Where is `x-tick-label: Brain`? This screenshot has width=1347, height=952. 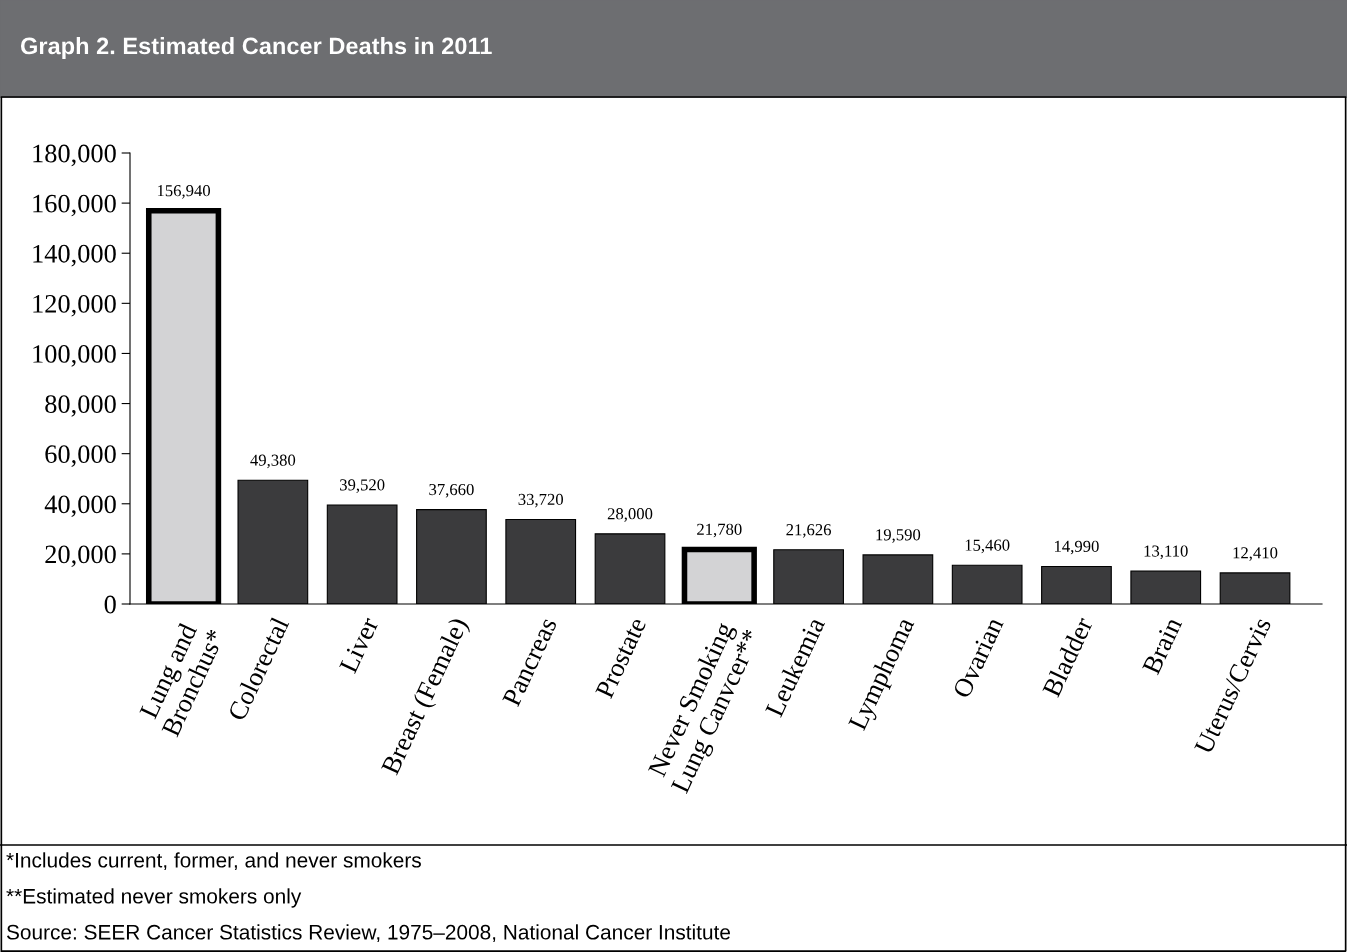
x-tick-label: Brain is located at coordinates (1162, 645).